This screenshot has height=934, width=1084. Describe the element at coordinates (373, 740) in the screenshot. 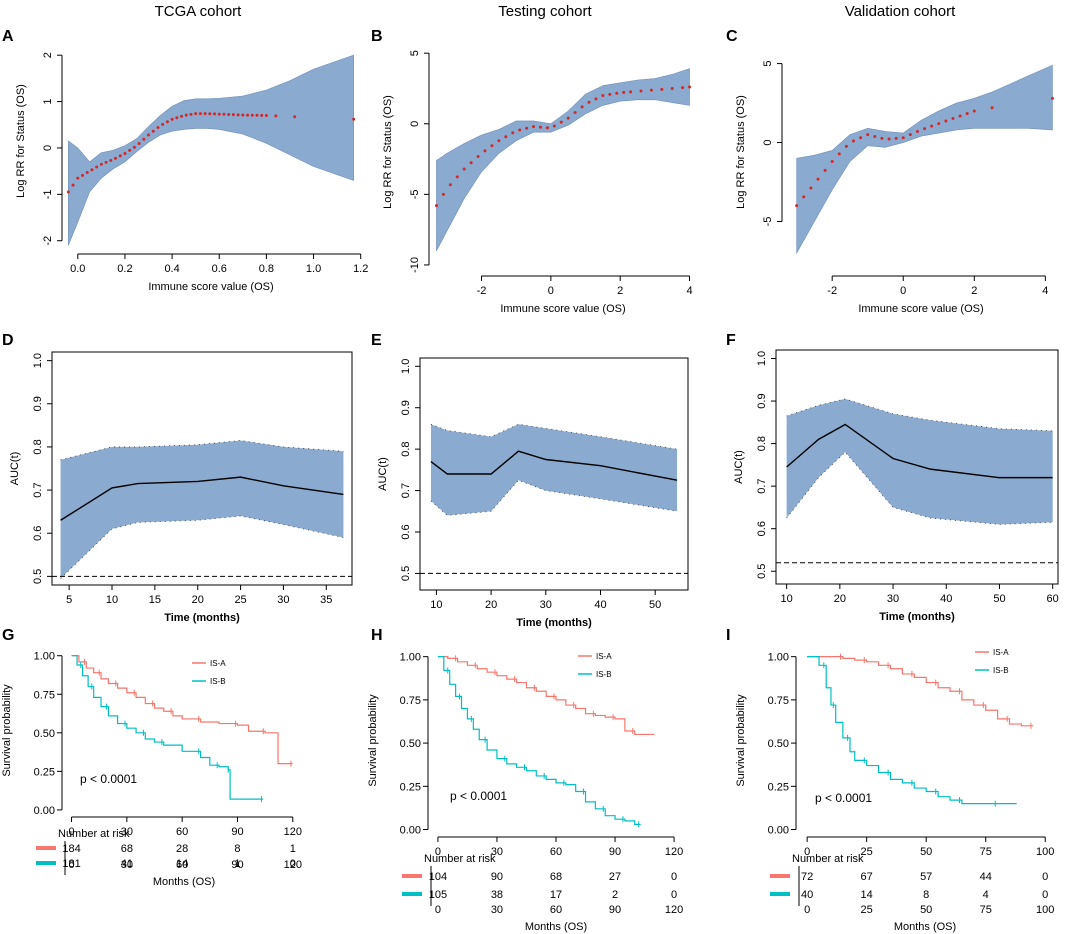

I see `y-axis-title-h: Survival probability` at that location.